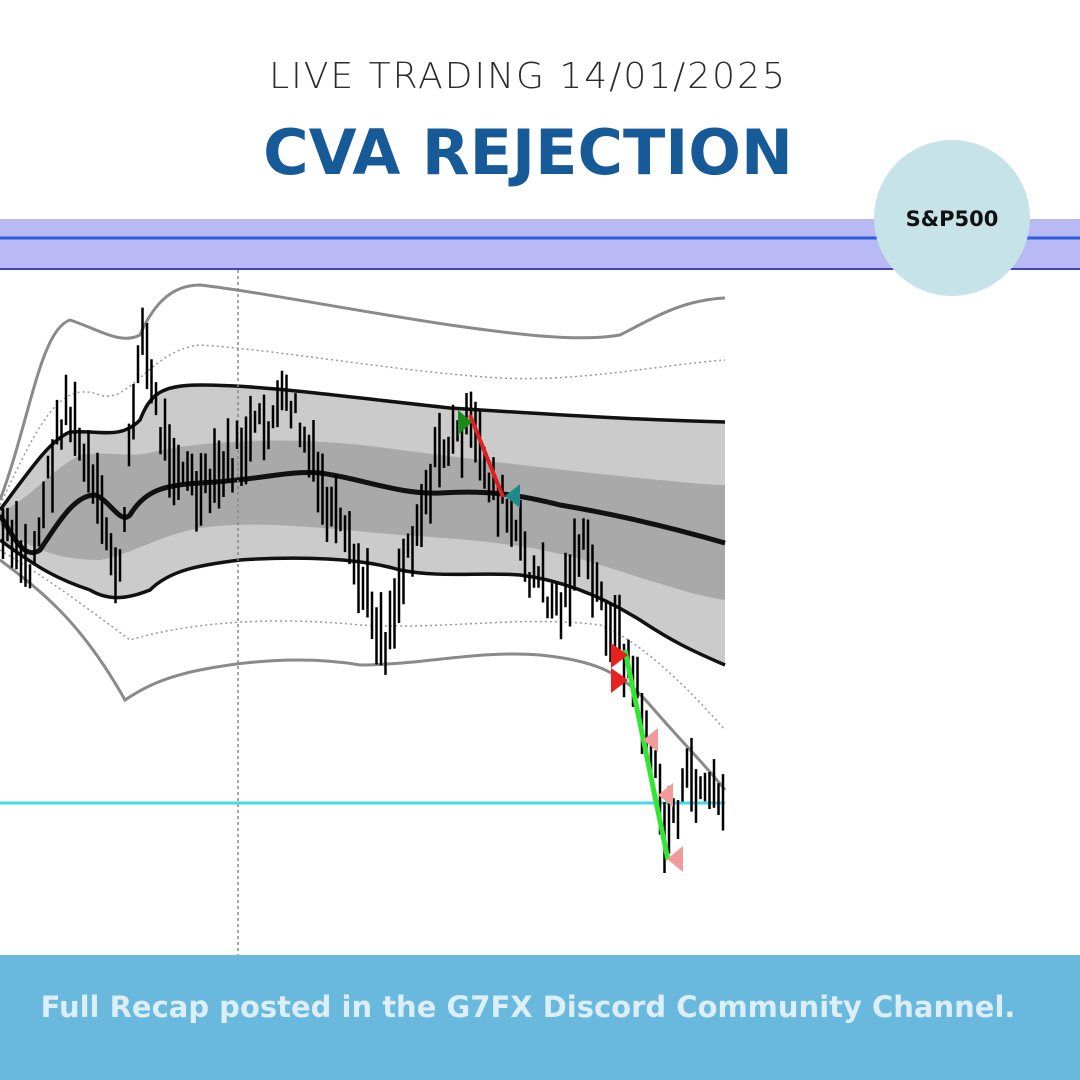 Image resolution: width=1080 pixels, height=1080 pixels. I want to click on vwap-line, so click(363, 512).